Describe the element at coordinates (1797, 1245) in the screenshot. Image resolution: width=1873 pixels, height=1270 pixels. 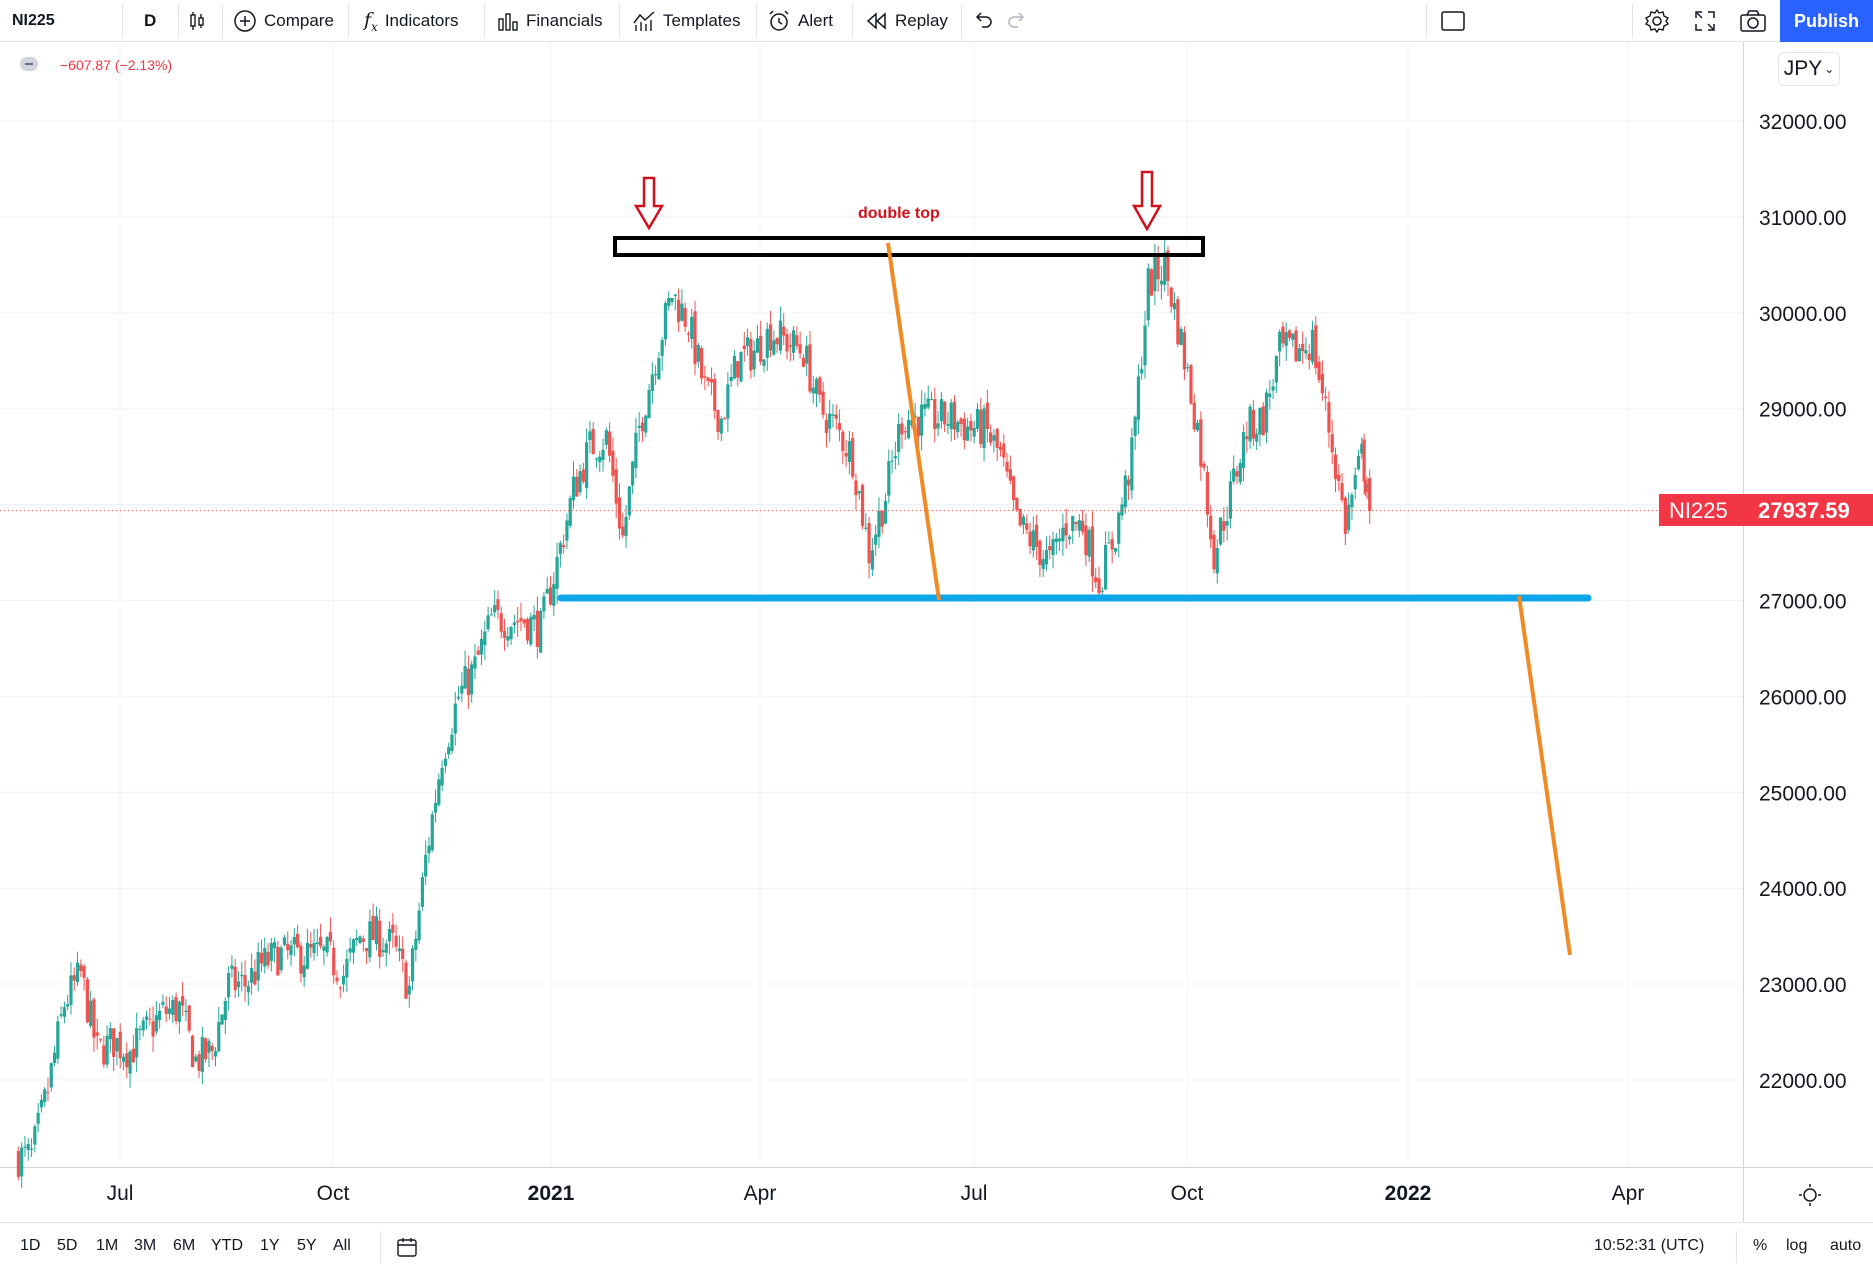
I see `log-toggle: log` at that location.